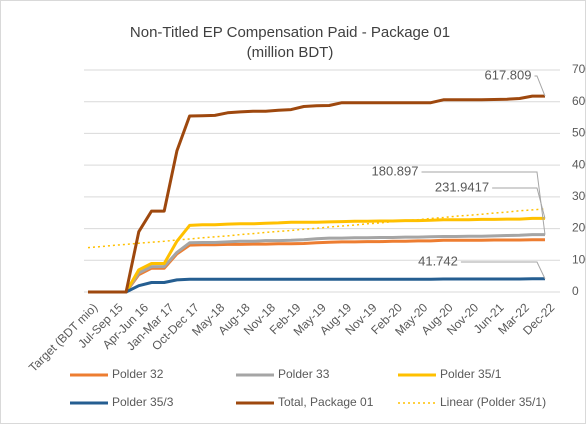 This screenshot has width=586, height=424. What do you see at coordinates (290, 52) in the screenshot?
I see `chart-subtitle: (million BDT)` at bounding box center [290, 52].